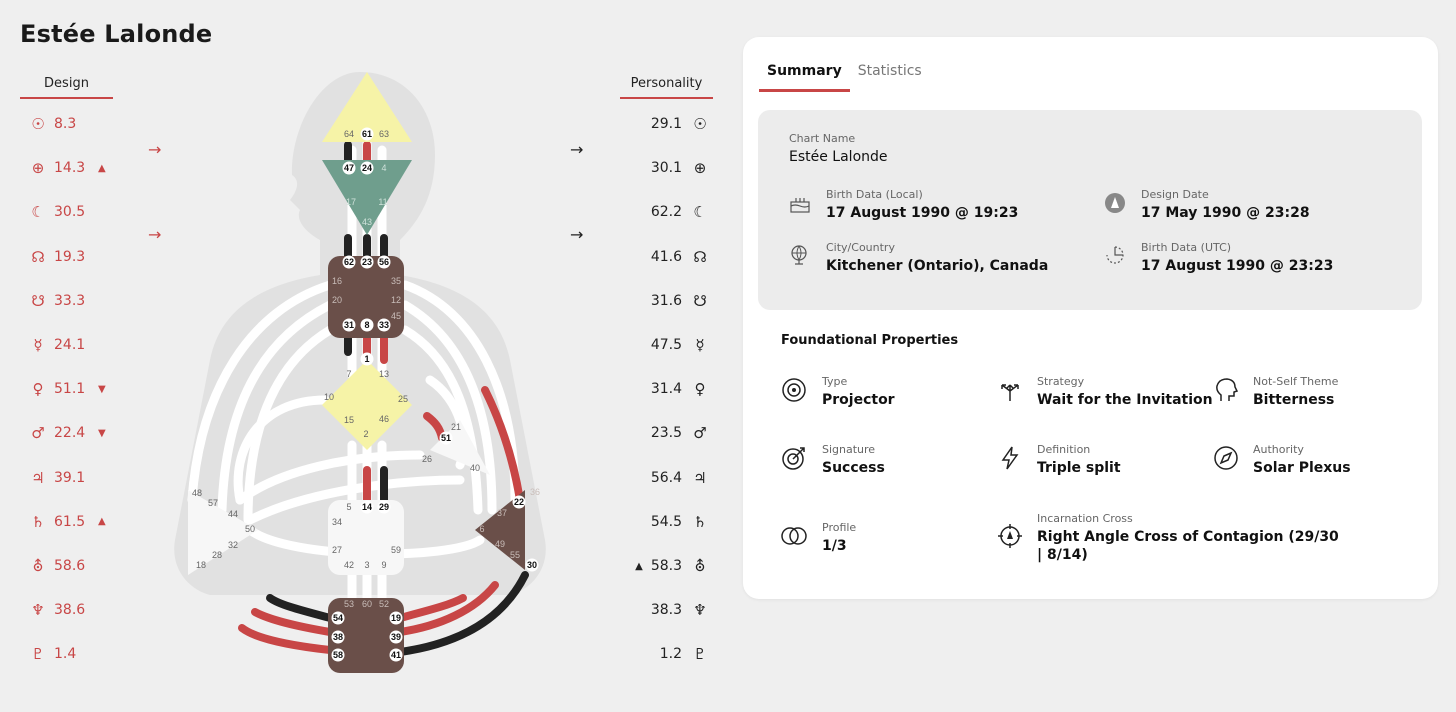 This screenshot has height=712, width=1456. What do you see at coordinates (870, 340) in the screenshot?
I see `foundational-properties-title: Foundational Properties` at bounding box center [870, 340].